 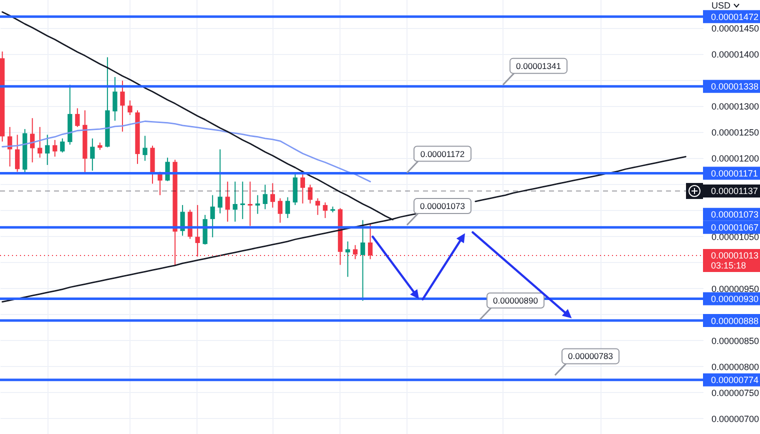 I want to click on y-tick-label: 0.00001200, so click(x=736, y=159).